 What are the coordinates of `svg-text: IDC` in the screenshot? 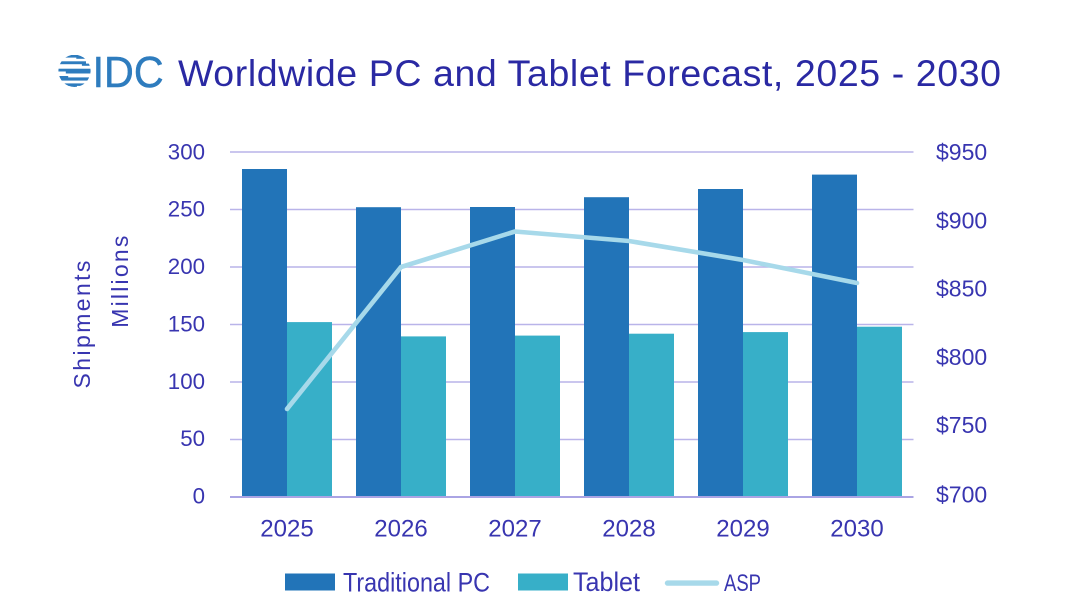 It's located at (128, 72).